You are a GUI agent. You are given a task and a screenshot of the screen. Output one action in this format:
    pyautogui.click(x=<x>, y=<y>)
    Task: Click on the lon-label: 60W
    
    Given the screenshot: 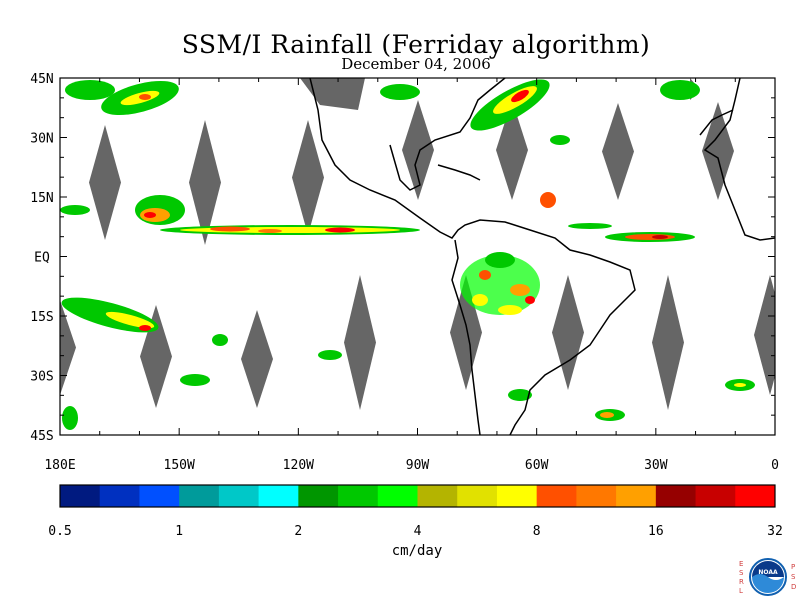 What is the action you would take?
    pyautogui.click(x=537, y=465)
    